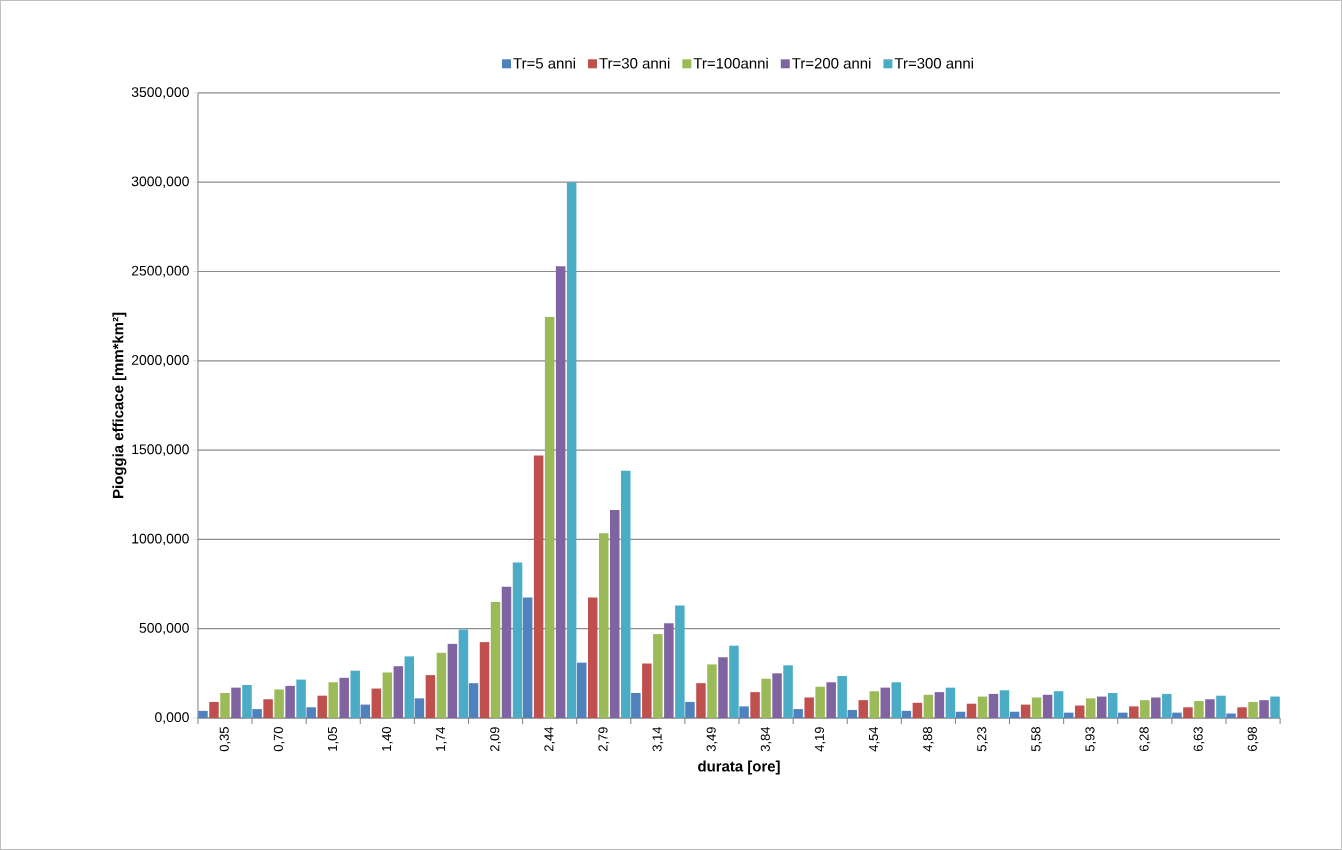  Describe the element at coordinates (820, 739) in the screenshot. I see `x-tick-label: 4,19` at that location.